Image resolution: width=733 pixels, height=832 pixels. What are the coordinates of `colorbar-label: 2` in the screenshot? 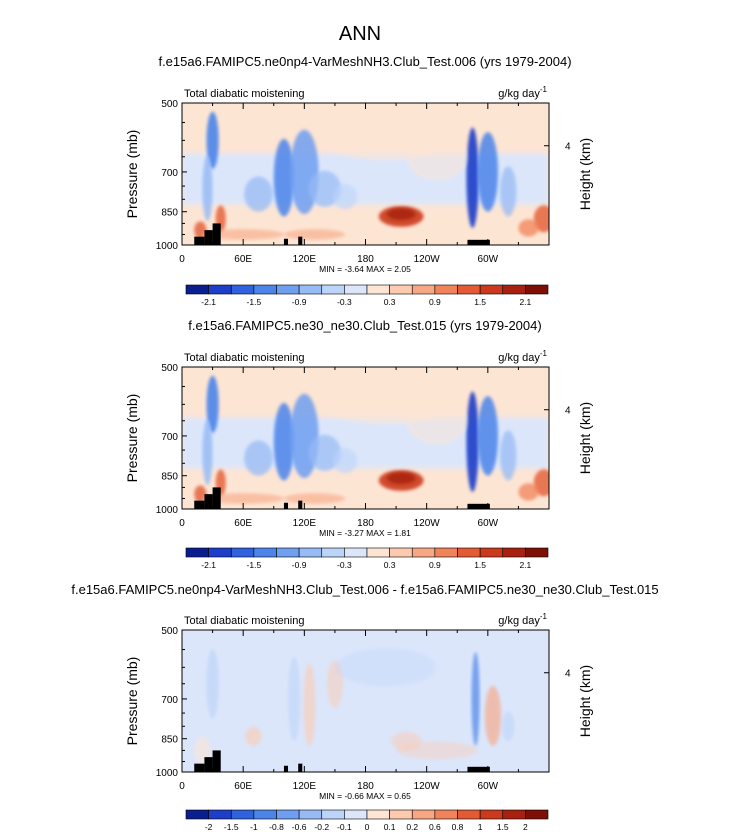 It's located at (525, 827).